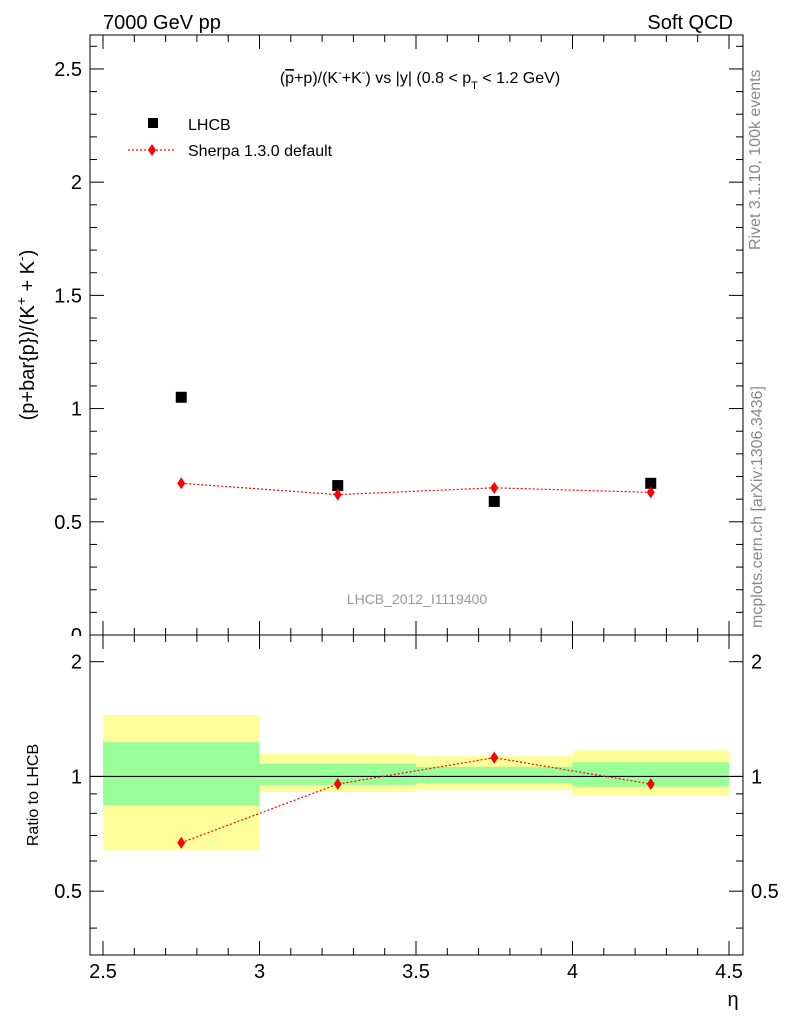 The width and height of the screenshot is (786, 1024). What do you see at coordinates (68, 892) in the screenshot?
I see `ratio-y-tick-label-left: 0.5` at bounding box center [68, 892].